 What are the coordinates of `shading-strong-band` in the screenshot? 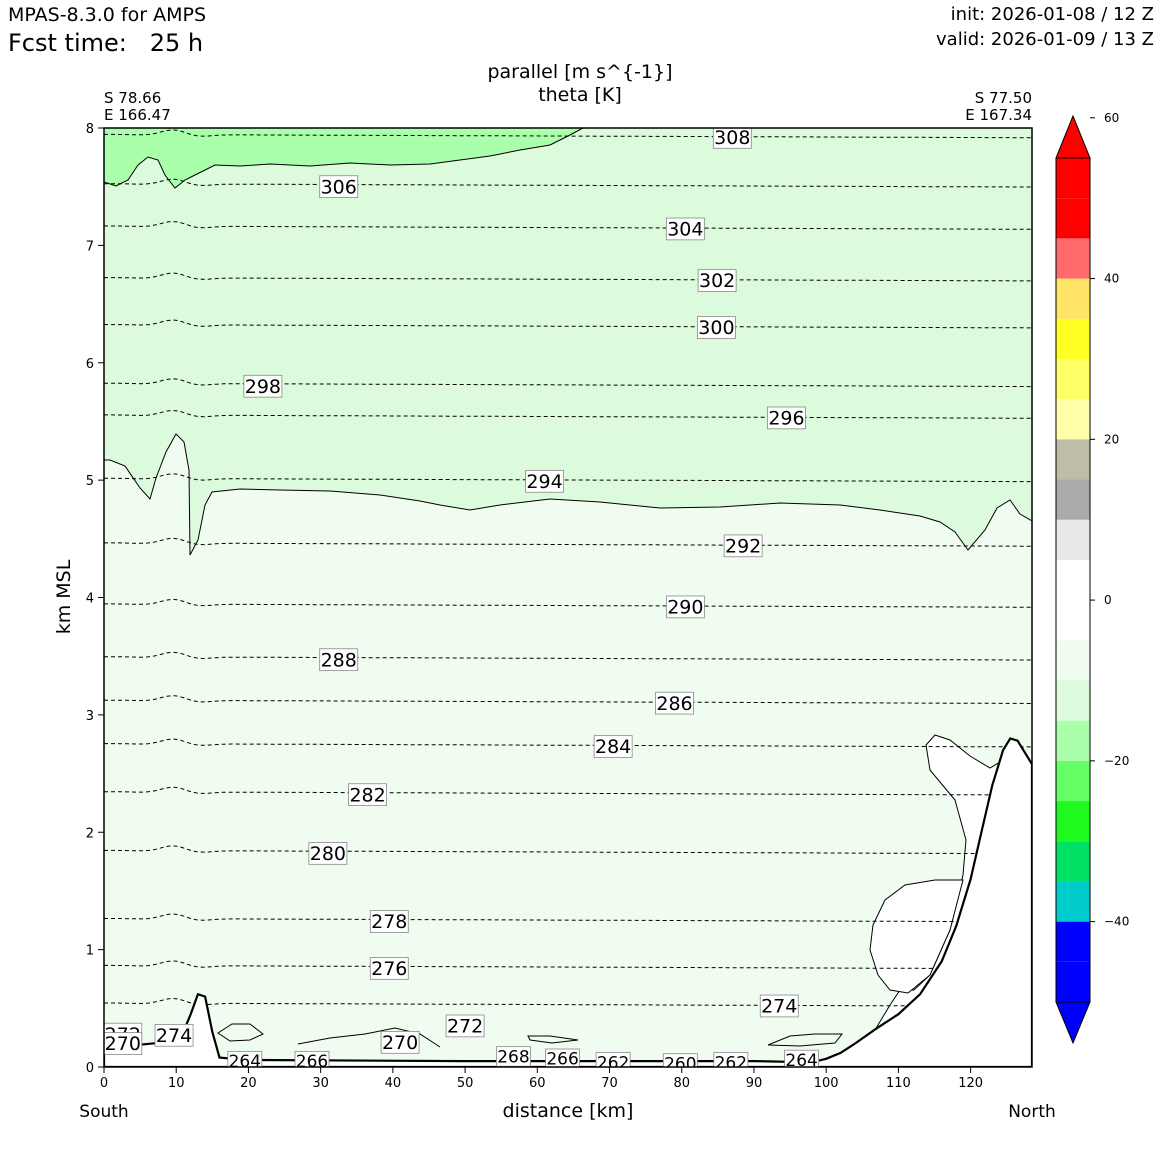 It's located at (343, 158).